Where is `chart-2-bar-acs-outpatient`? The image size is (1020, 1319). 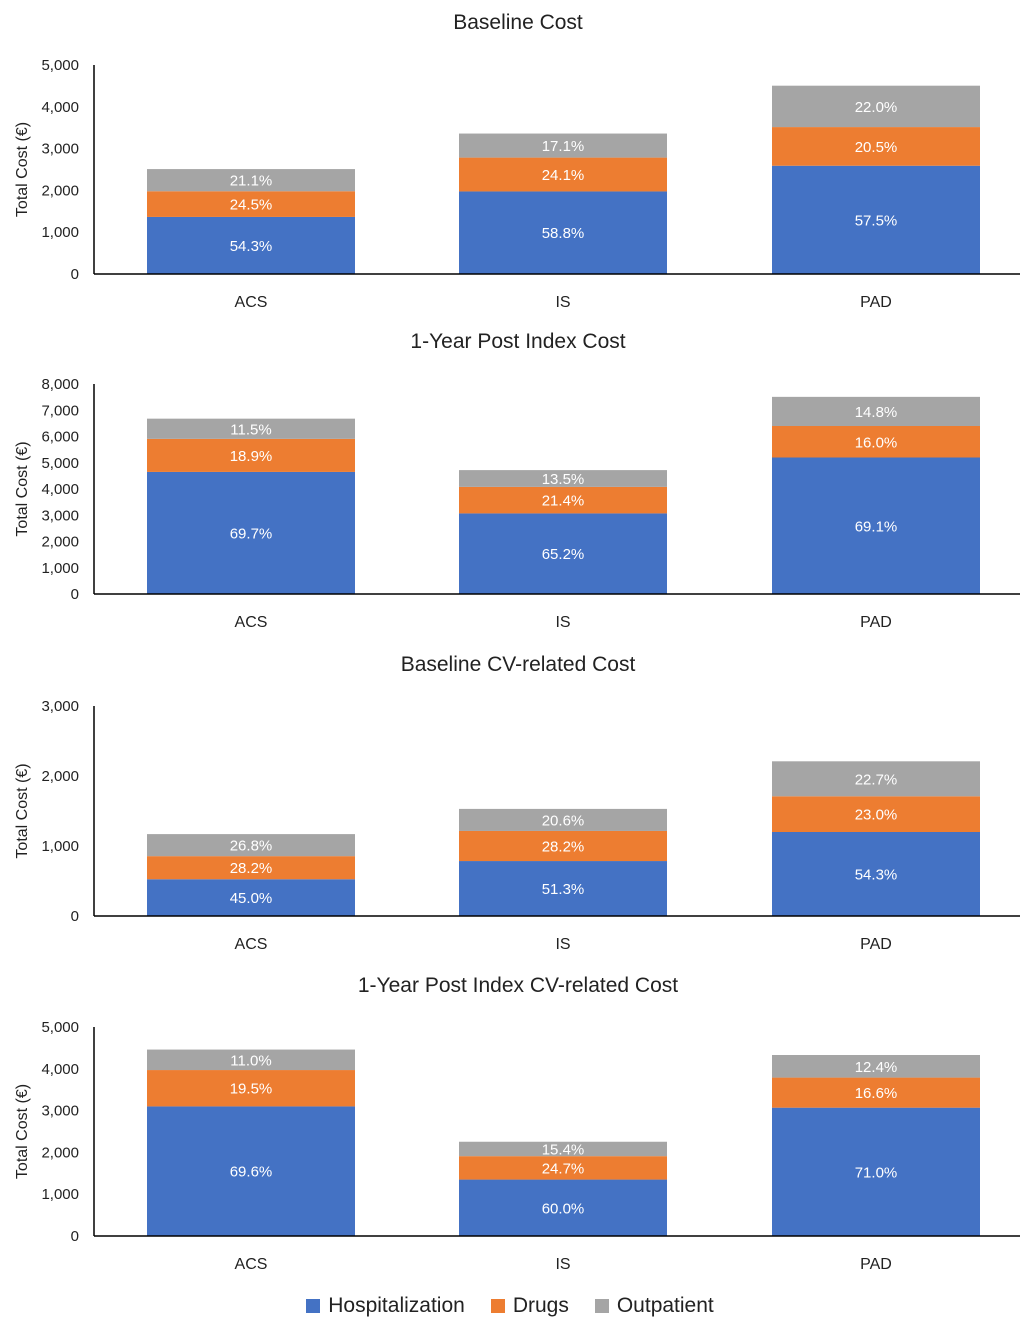
chart-2-bar-acs-outpatient is located at coordinates (251, 428).